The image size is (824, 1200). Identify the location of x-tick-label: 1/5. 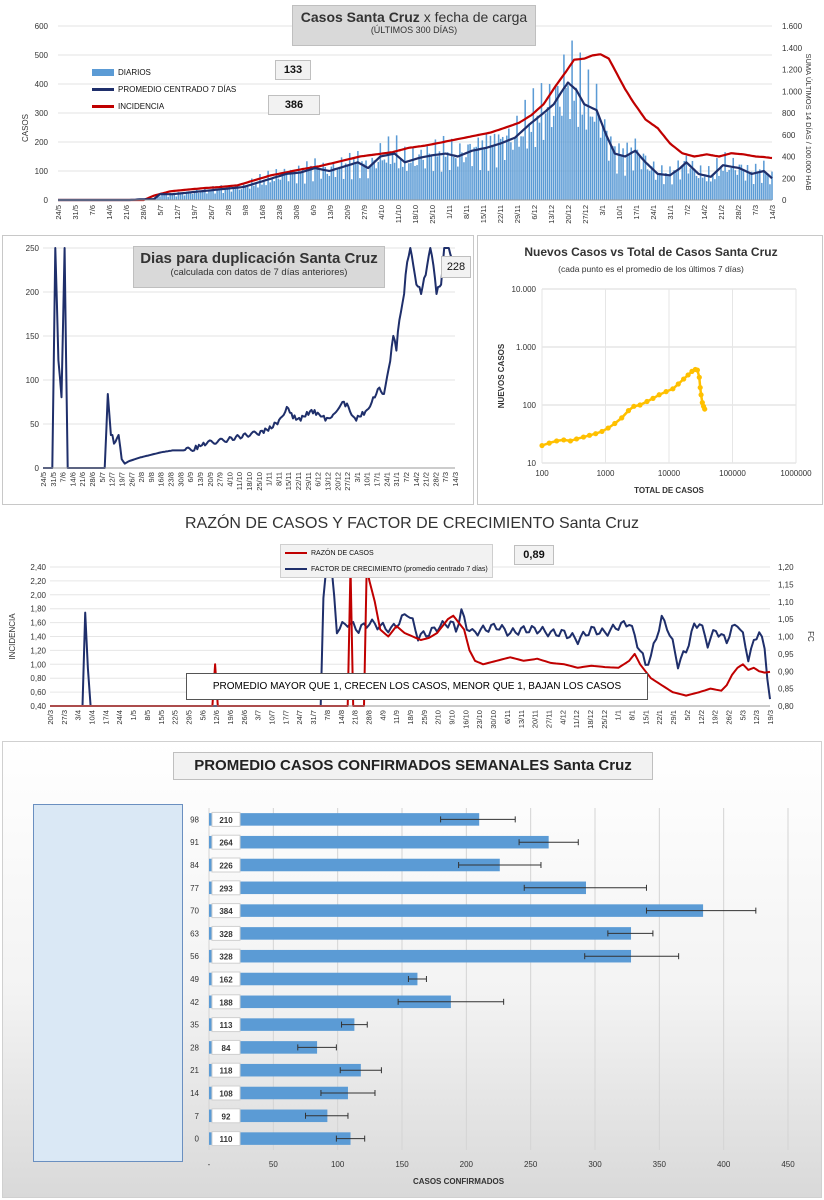
(133, 715).